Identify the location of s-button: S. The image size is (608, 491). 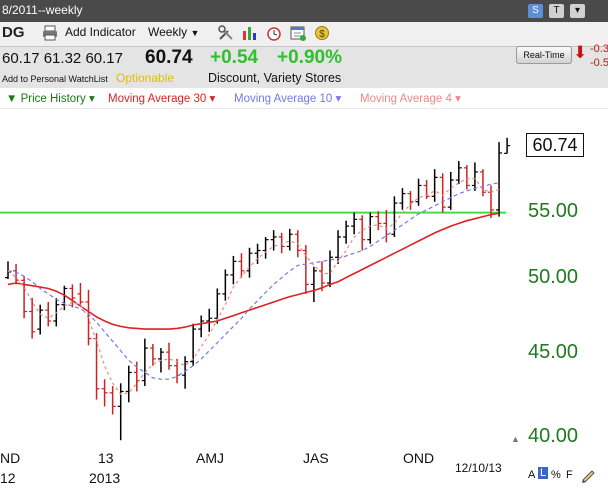
(535, 11).